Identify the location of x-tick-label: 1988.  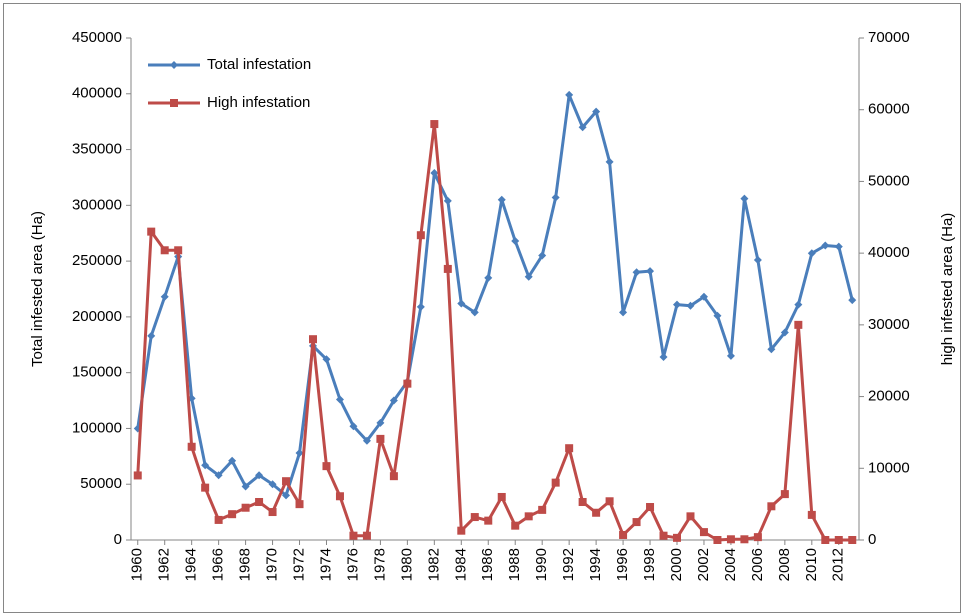
(514, 564).